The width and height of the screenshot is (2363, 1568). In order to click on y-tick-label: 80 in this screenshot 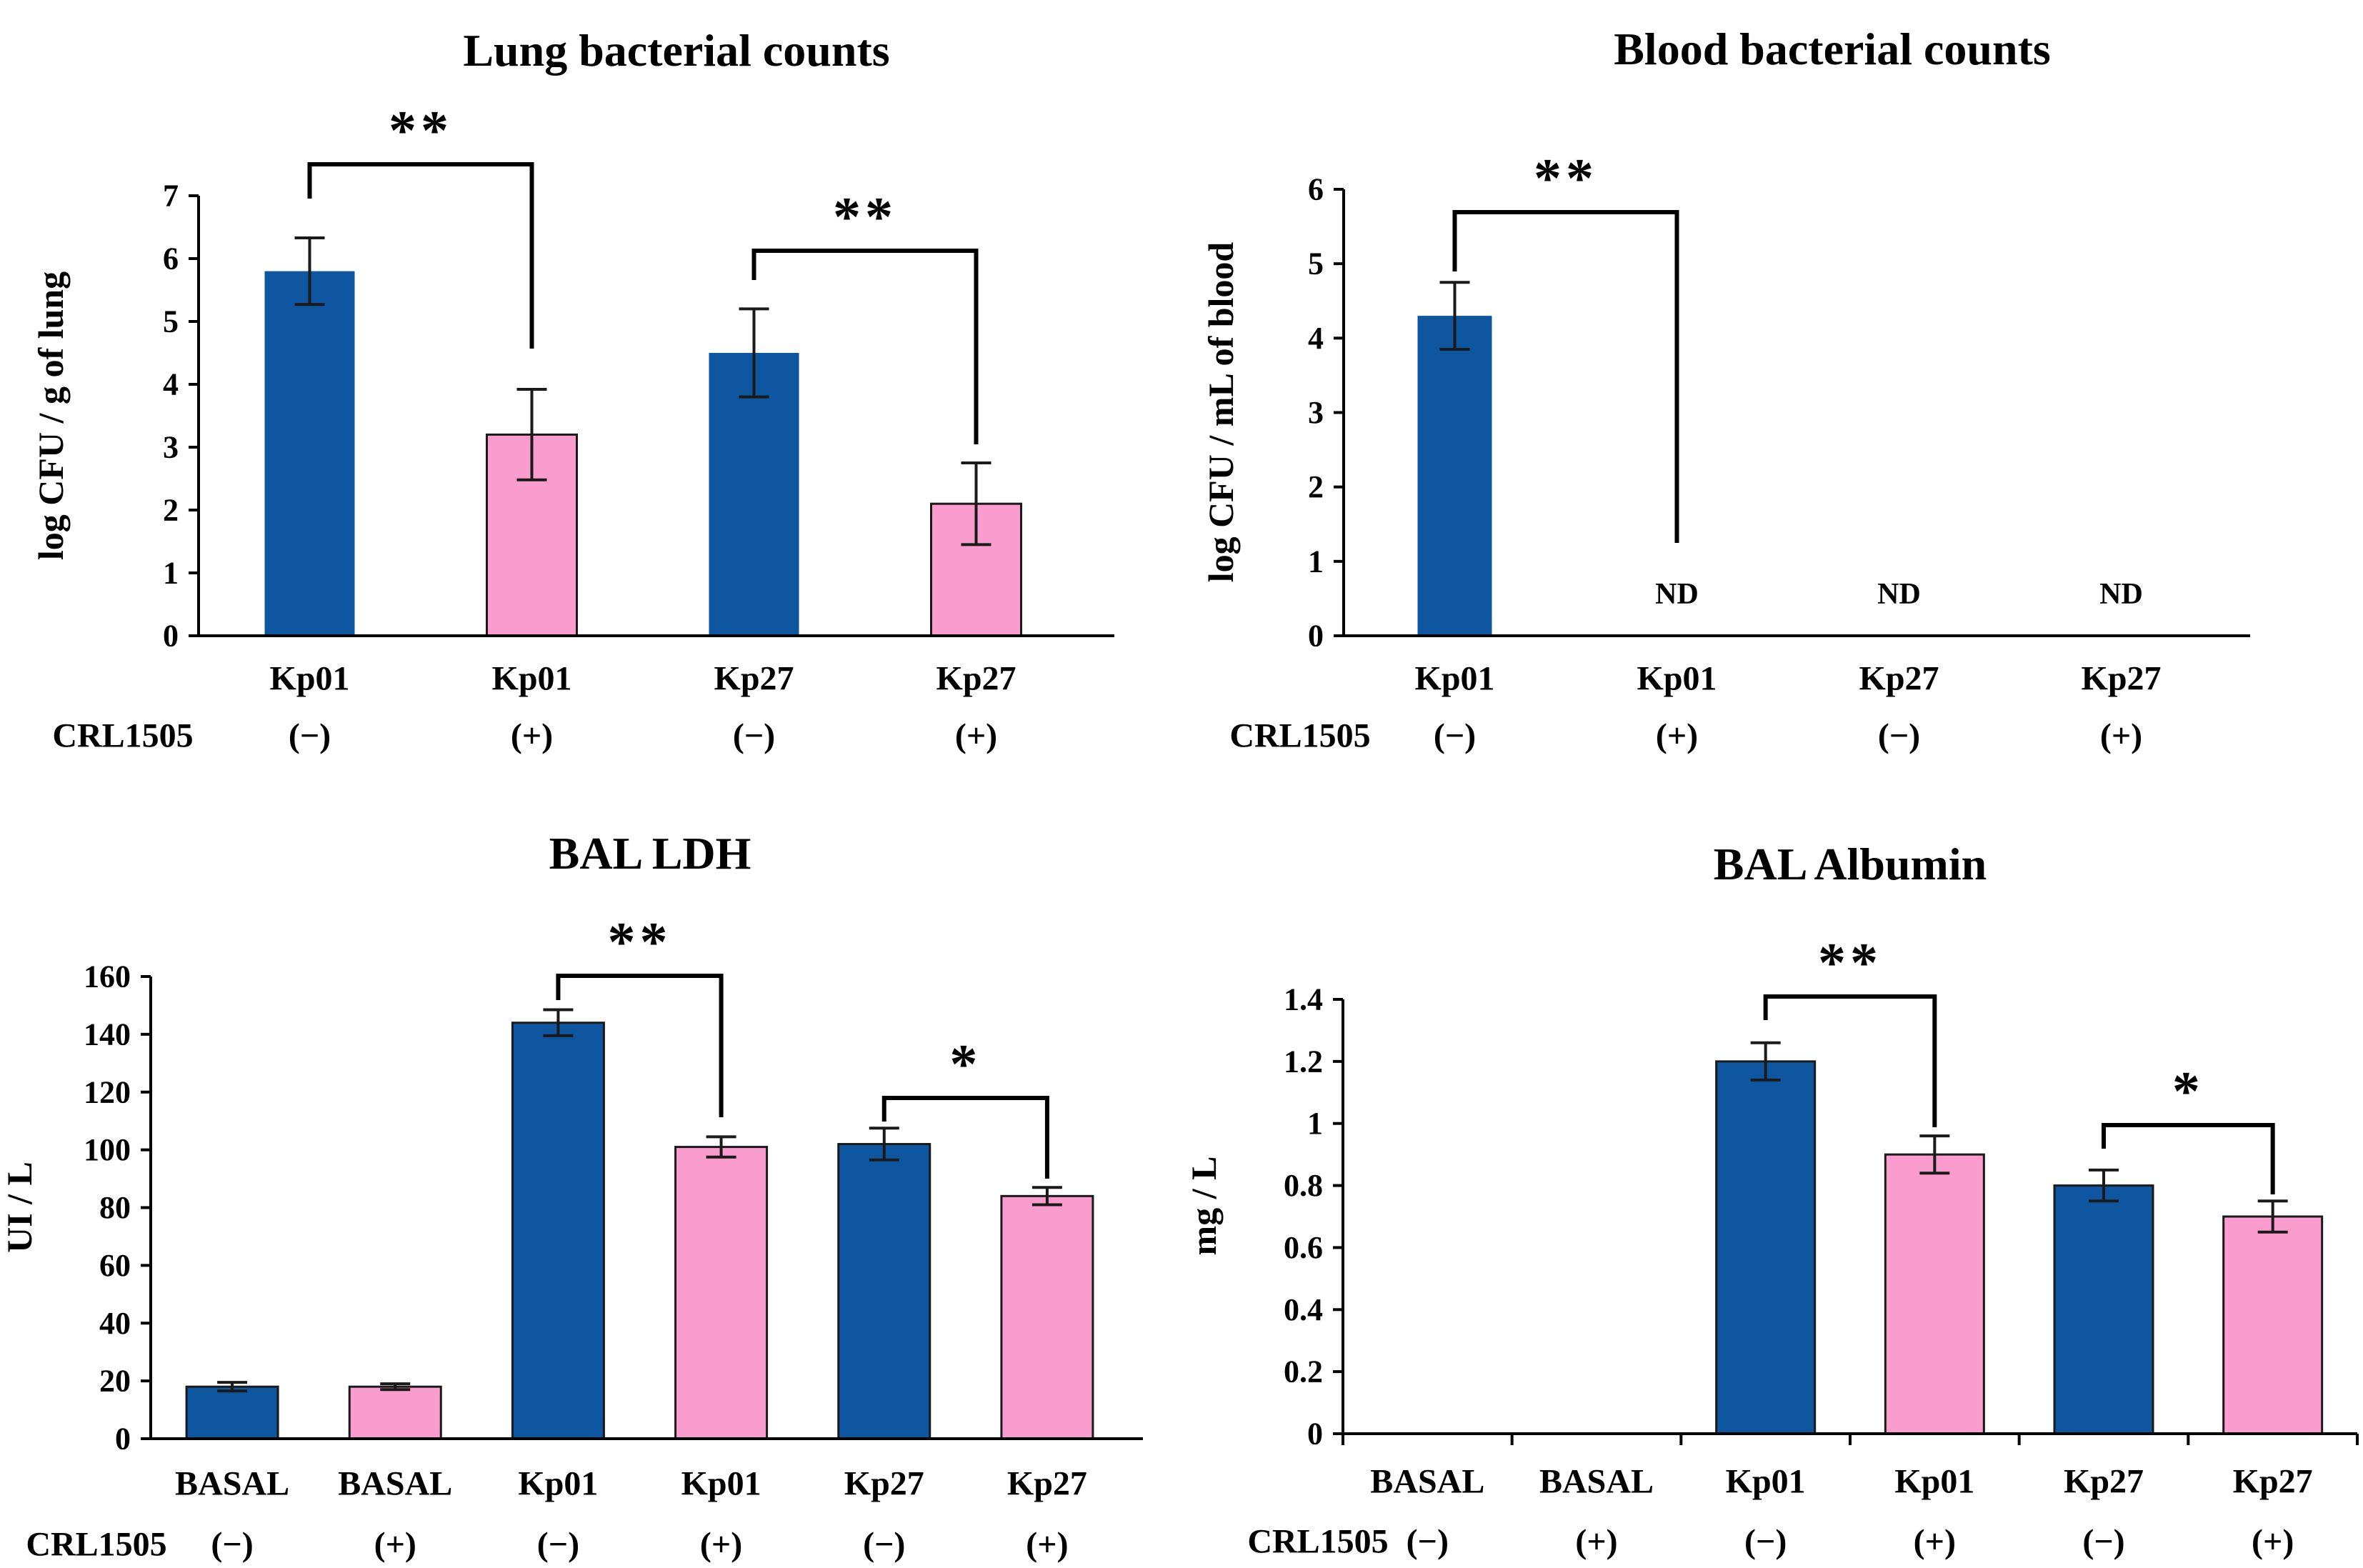, I will do `click(115, 1207)`.